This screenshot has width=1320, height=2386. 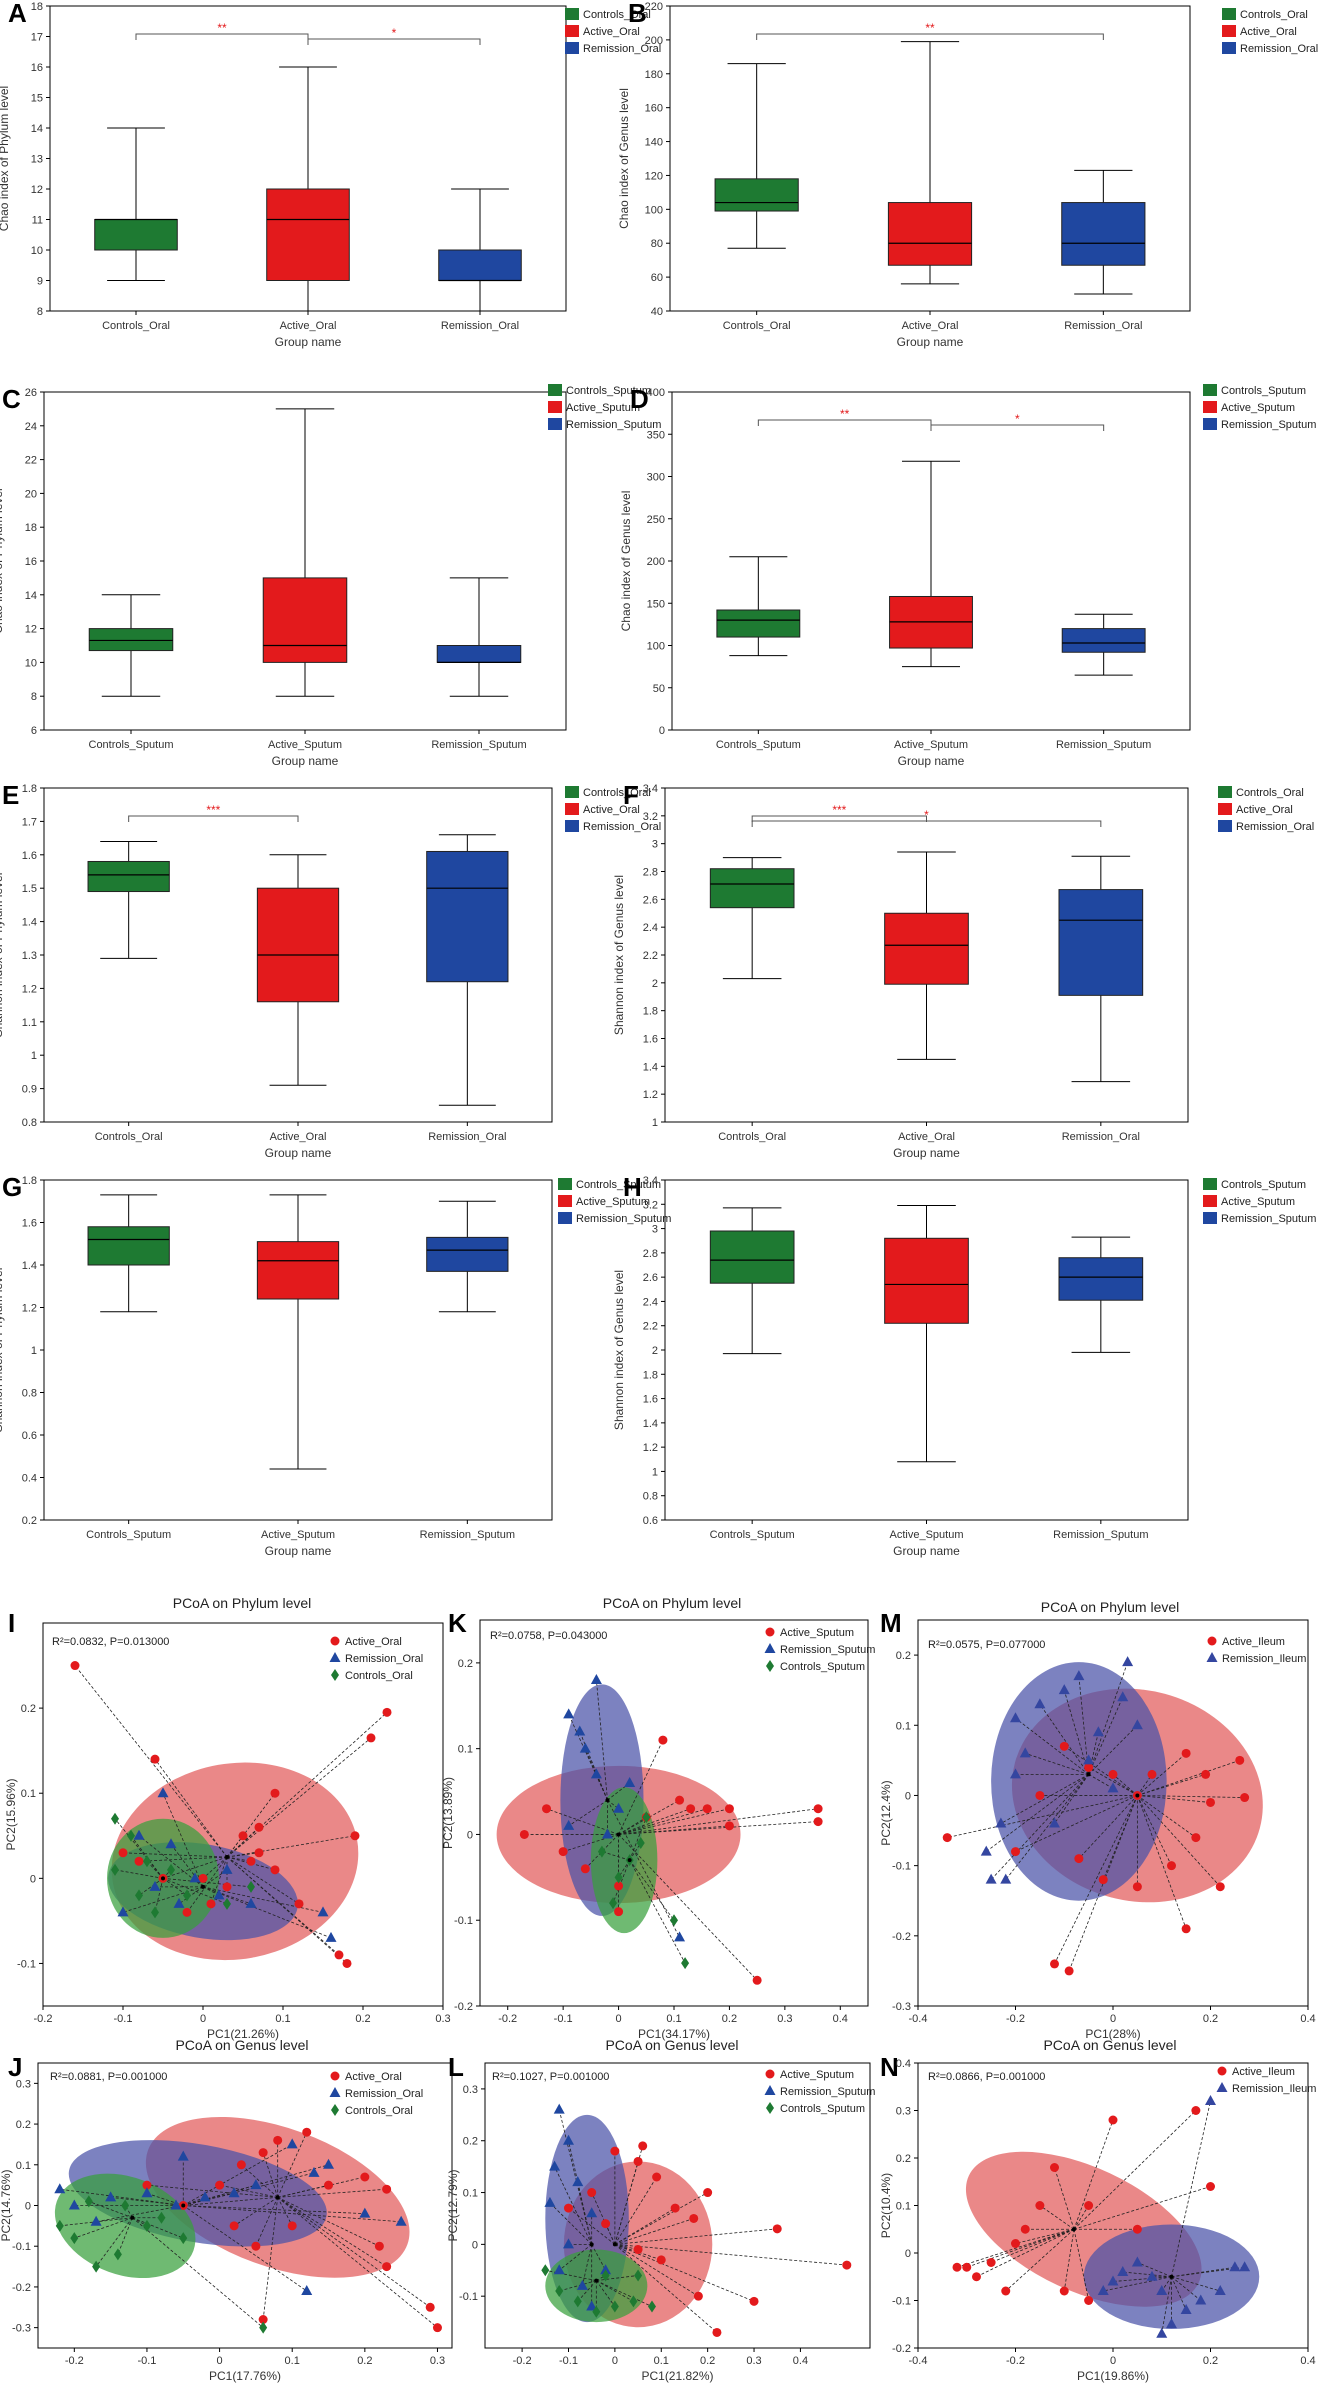 I want to click on x-tick-label: 0, so click(x=203, y=2019).